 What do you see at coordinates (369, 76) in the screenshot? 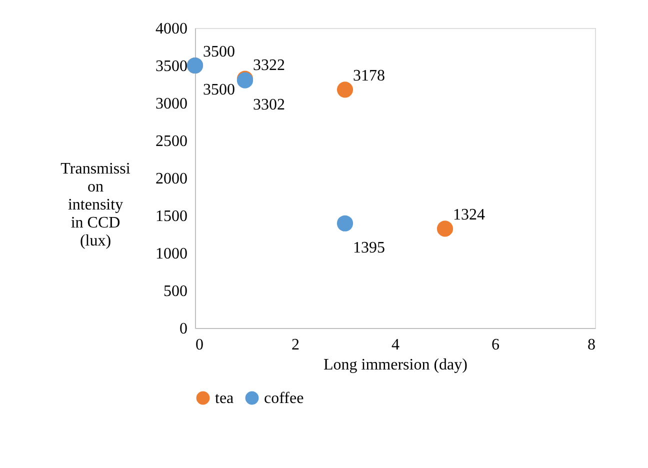
I see `data-label: 3178` at bounding box center [369, 76].